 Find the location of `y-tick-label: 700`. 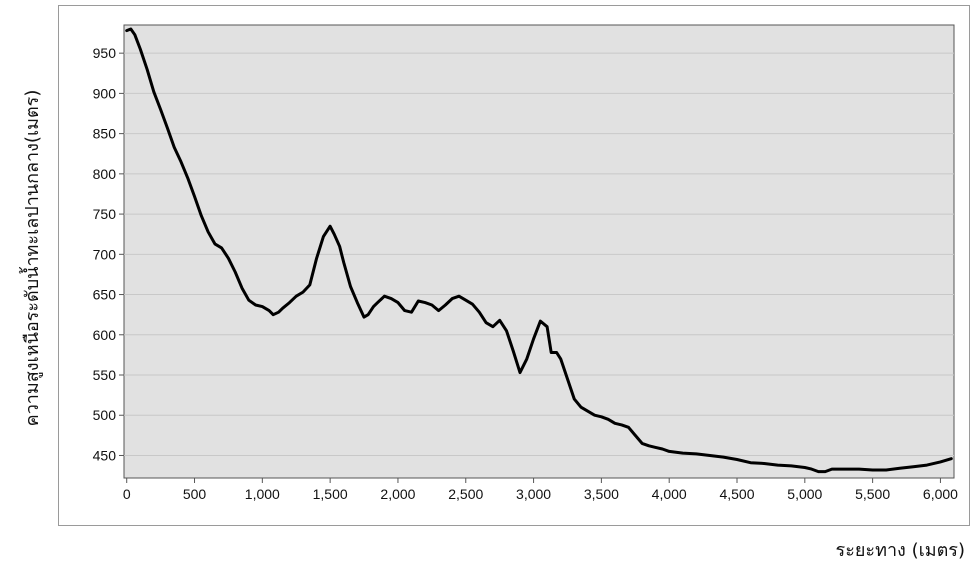

y-tick-label: 700 is located at coordinates (105, 254).